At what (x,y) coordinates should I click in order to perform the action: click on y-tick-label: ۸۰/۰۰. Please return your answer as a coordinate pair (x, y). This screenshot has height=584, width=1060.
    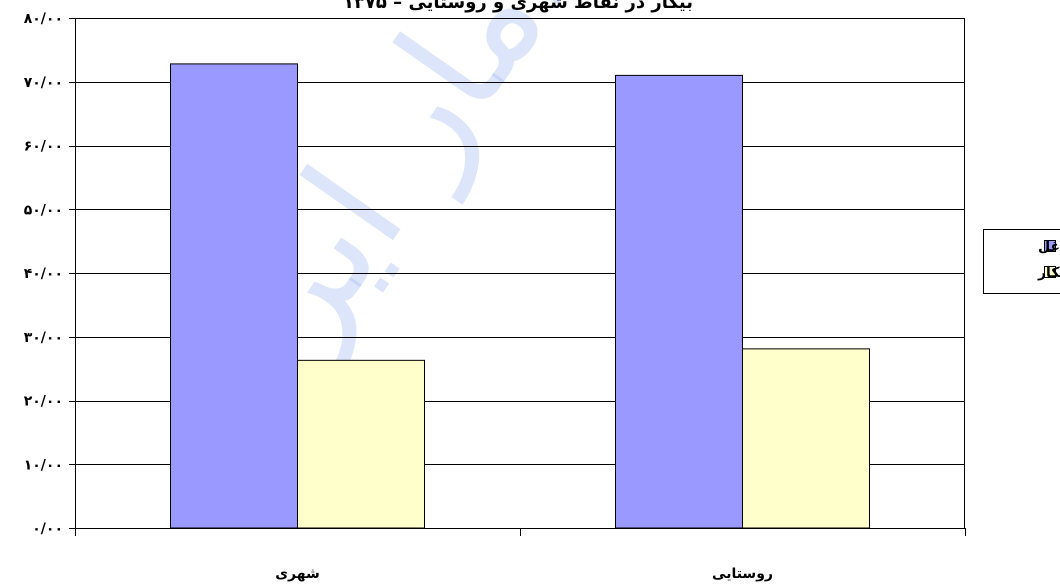
    Looking at the image, I should click on (43, 19).